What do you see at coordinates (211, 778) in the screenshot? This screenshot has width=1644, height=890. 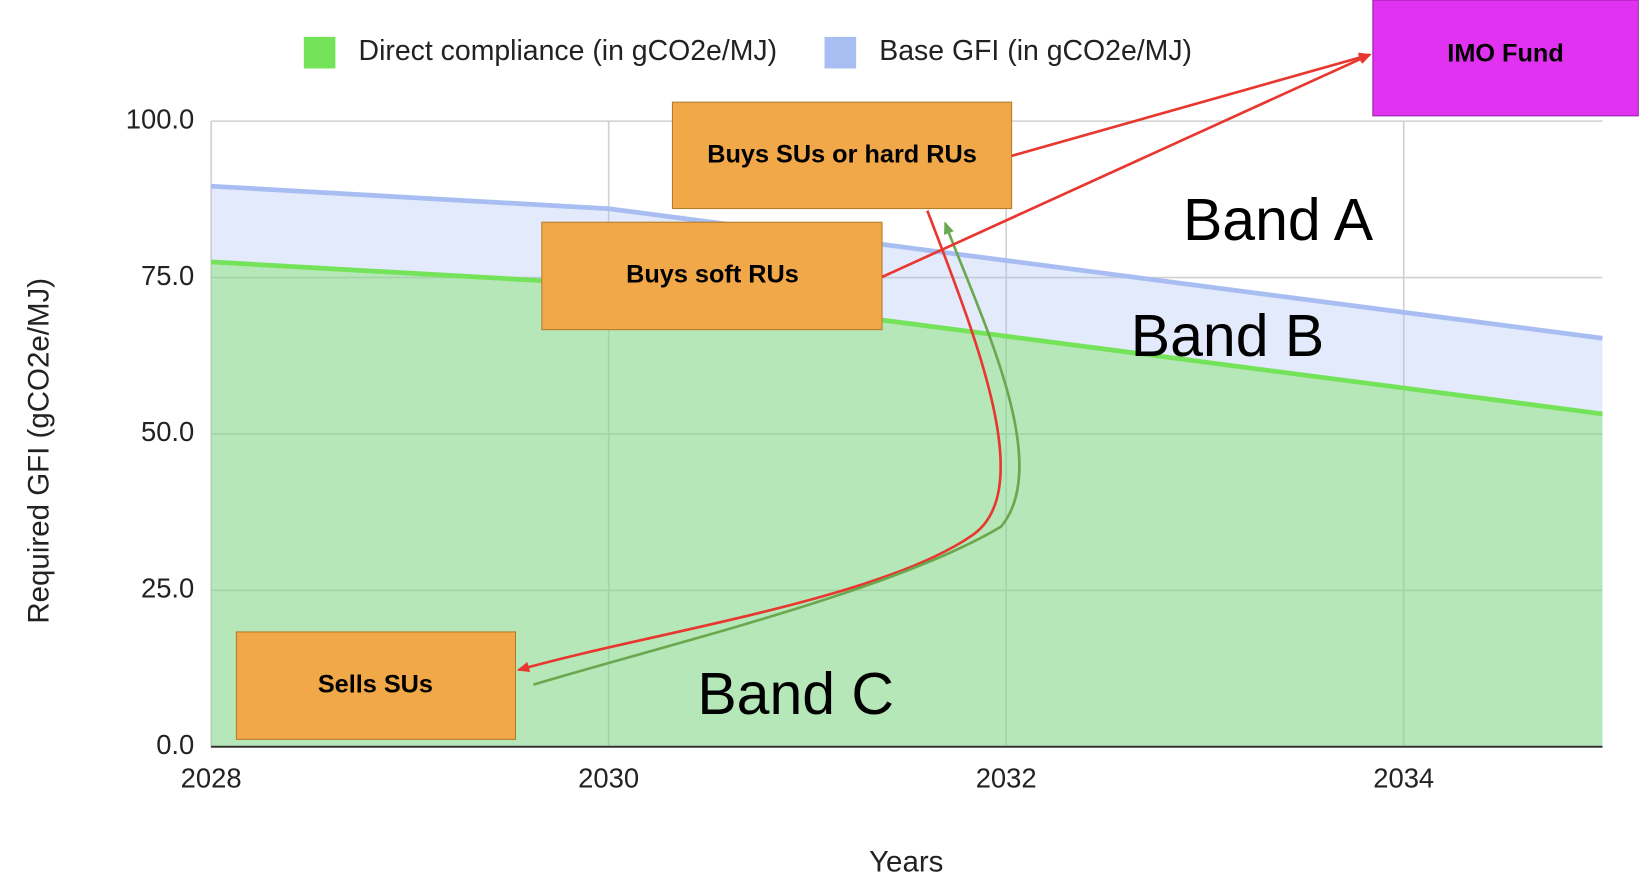 I see `x-tick-label: 2028` at bounding box center [211, 778].